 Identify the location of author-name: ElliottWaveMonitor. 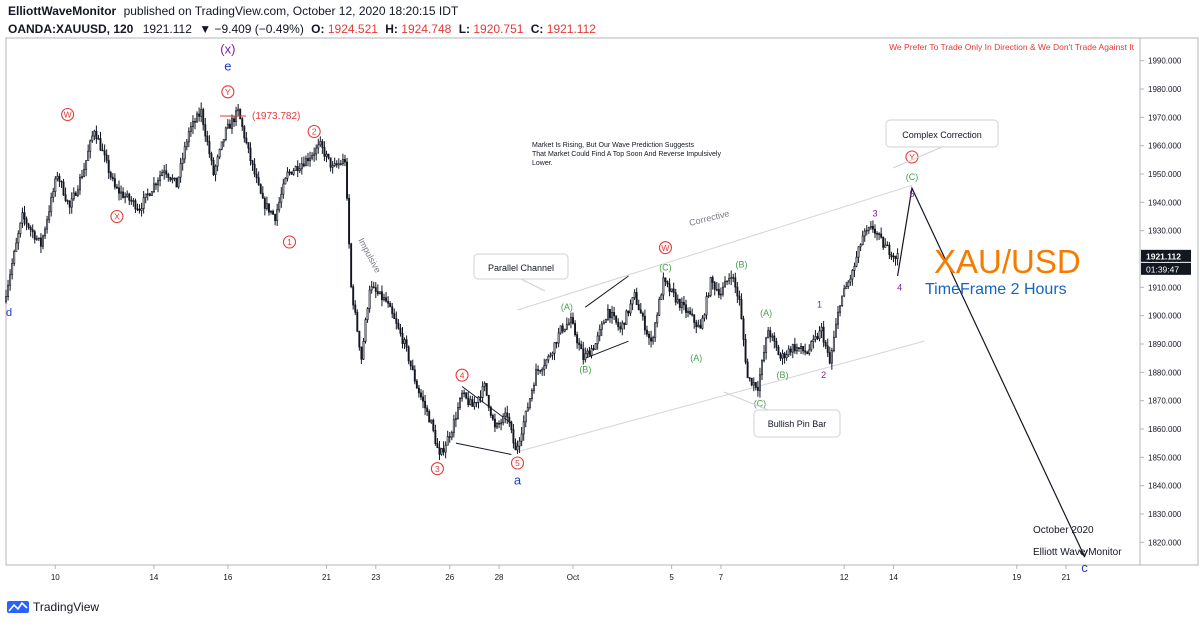
(62, 11).